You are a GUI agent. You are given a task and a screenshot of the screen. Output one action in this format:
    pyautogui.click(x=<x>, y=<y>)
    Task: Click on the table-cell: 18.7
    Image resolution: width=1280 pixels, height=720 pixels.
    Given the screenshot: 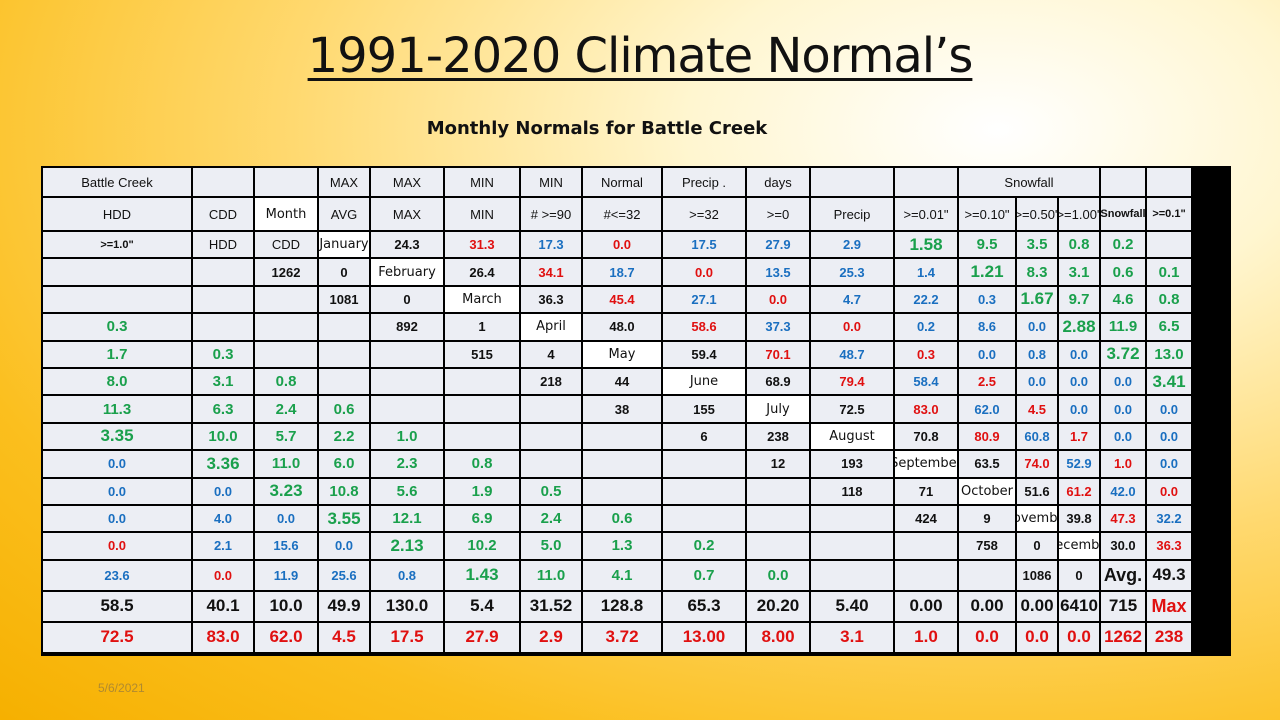 What is the action you would take?
    pyautogui.click(x=622, y=272)
    